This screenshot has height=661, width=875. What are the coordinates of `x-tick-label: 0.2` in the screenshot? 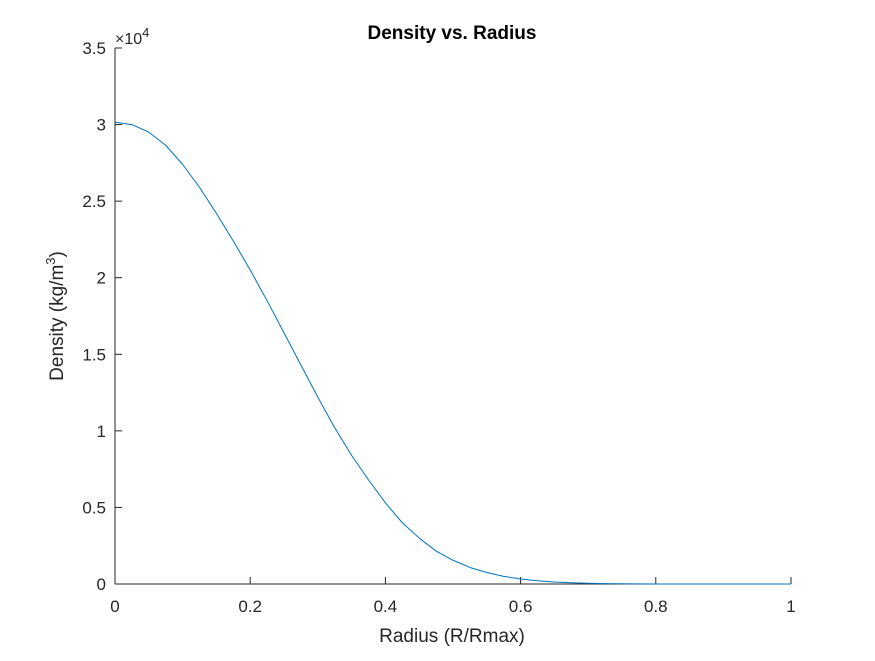 It's located at (250, 606).